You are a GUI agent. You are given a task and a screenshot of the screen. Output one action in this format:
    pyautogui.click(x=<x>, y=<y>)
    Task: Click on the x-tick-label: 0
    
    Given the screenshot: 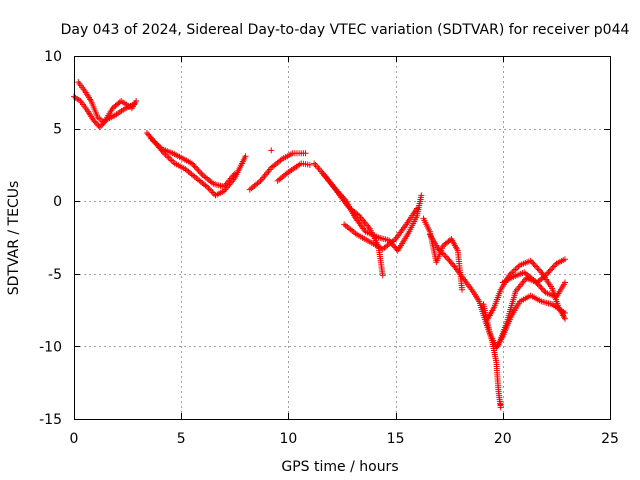 What is the action you would take?
    pyautogui.click(x=74, y=439)
    